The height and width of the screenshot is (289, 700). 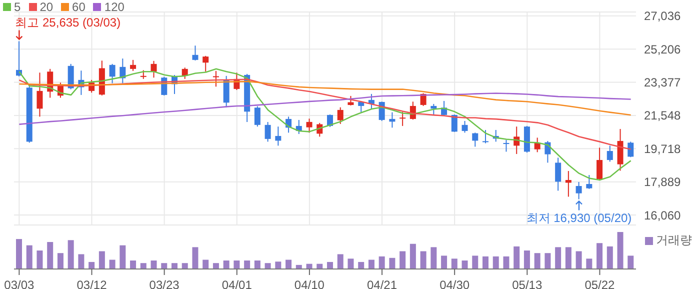 What do you see at coordinates (382, 283) in the screenshot?
I see `x-tick-label: 04/21` at bounding box center [382, 283].